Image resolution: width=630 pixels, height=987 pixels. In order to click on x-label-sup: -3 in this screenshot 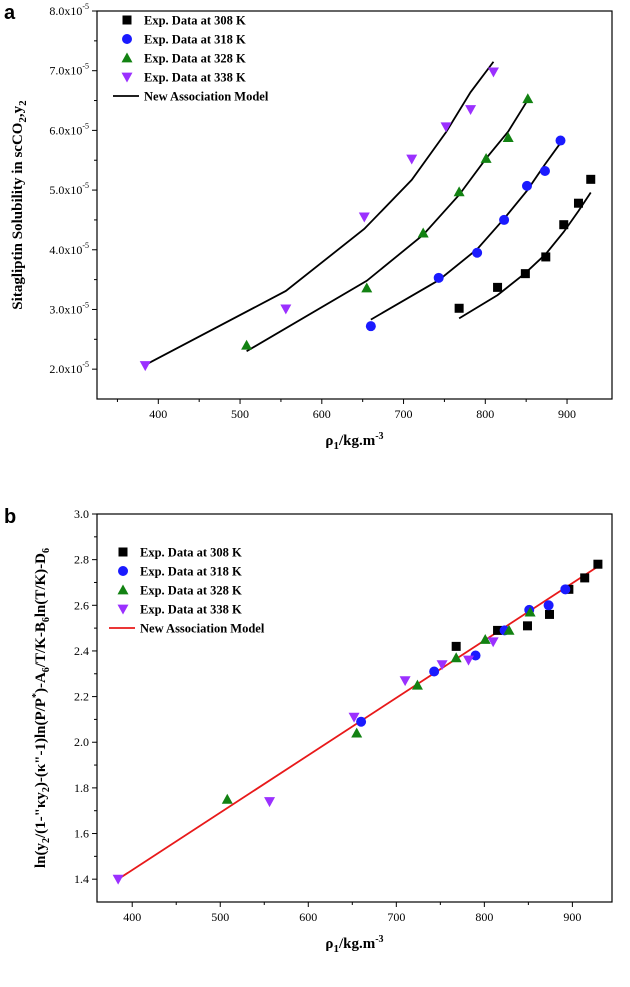, I will do `click(379, 939)`.